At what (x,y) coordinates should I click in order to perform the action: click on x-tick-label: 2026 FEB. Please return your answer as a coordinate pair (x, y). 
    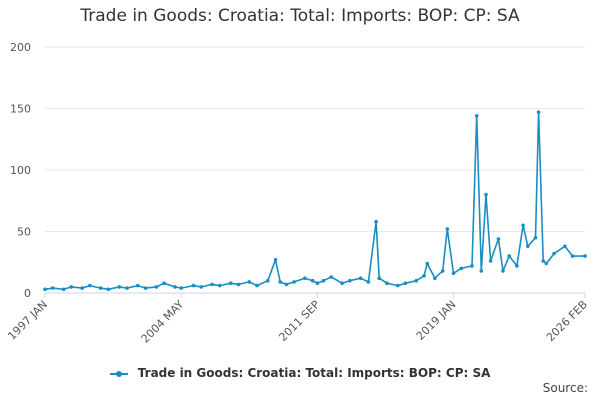
    Looking at the image, I should click on (567, 321).